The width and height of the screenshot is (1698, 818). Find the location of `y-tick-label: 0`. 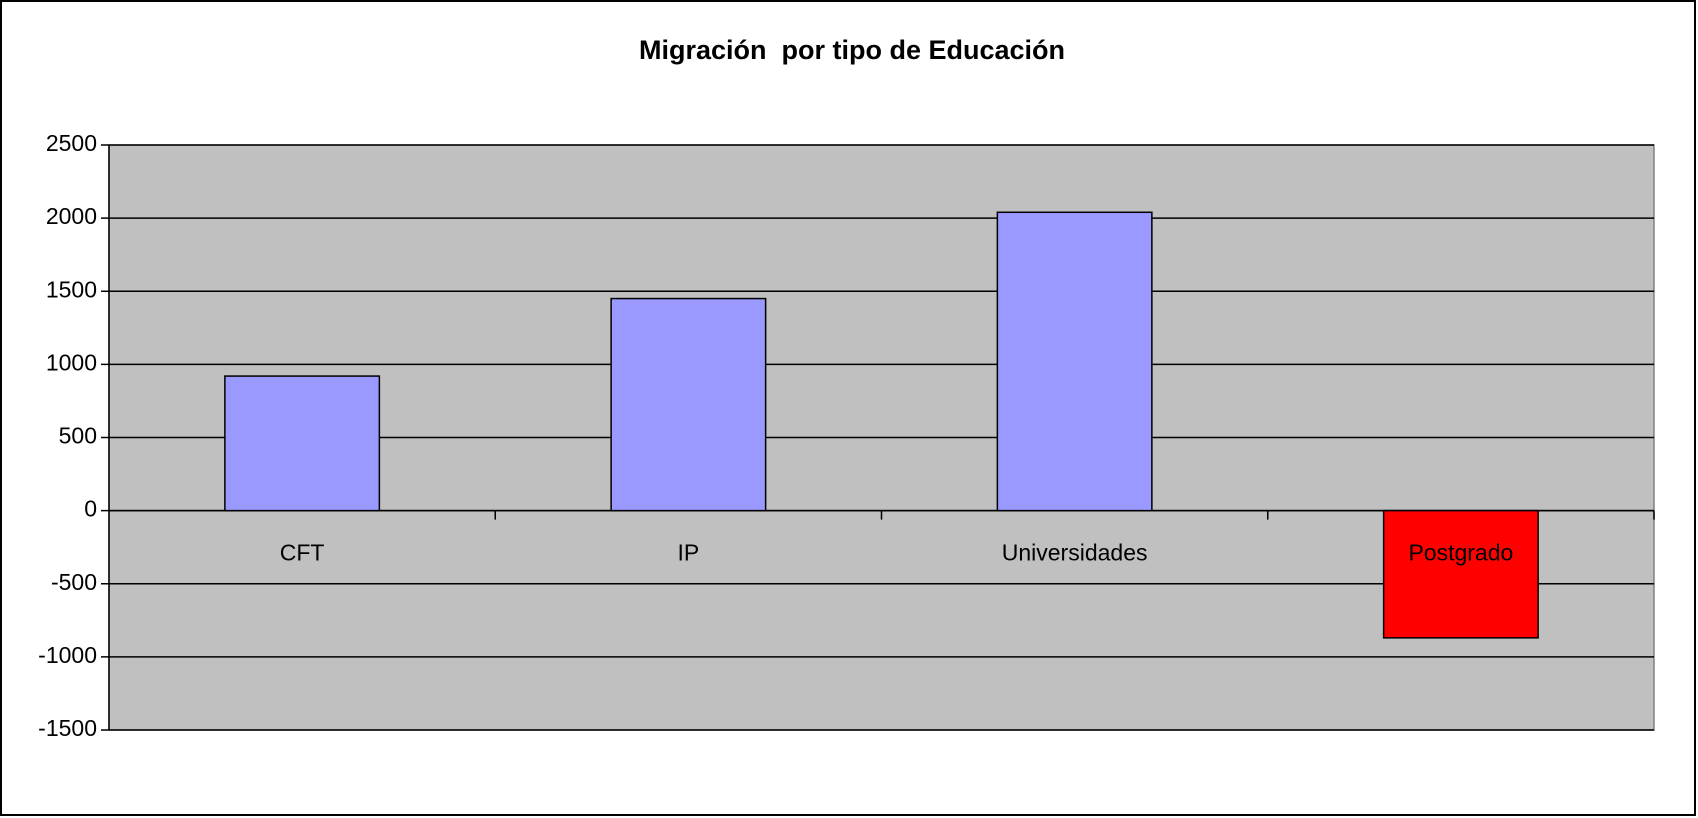

y-tick-label: 0 is located at coordinates (90, 509).